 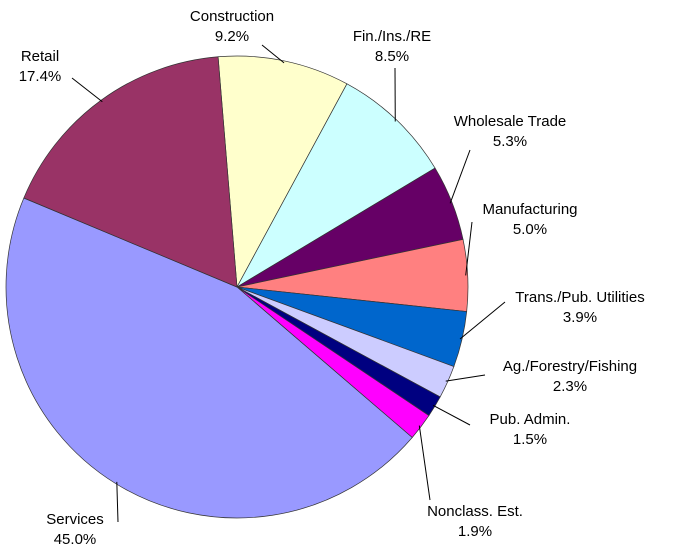 I want to click on slice-value-label: 17.4%, so click(x=40, y=76).